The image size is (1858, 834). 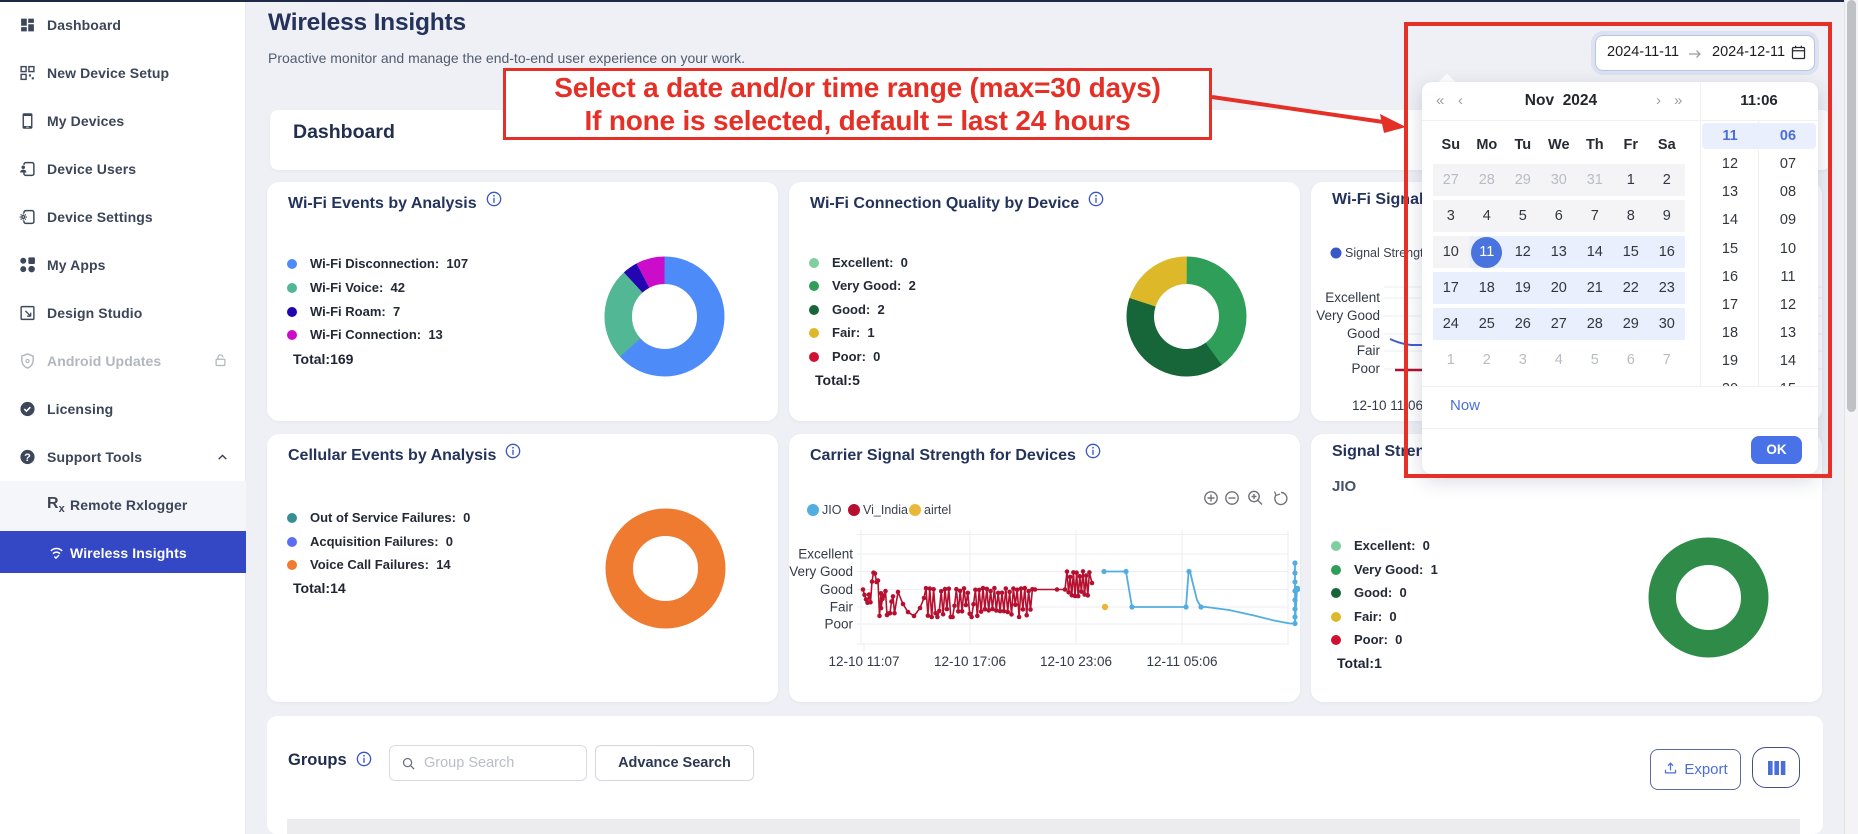 What do you see at coordinates (1393, 405) in the screenshot?
I see `svg-text: 12-10 11:06:0` at bounding box center [1393, 405].